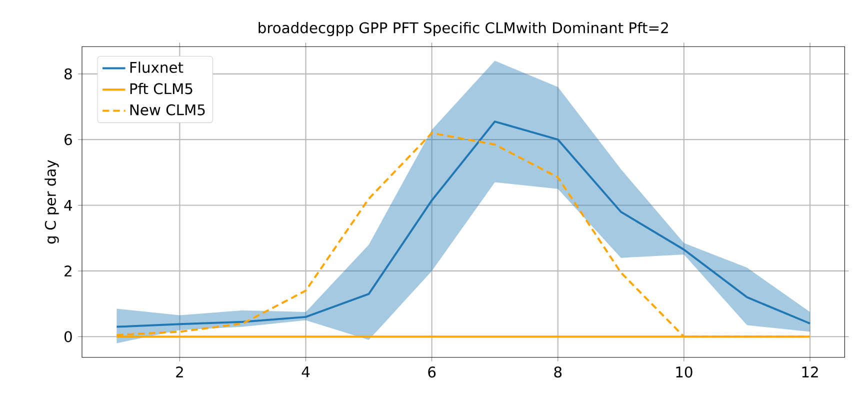 The image size is (856, 400). What do you see at coordinates (167, 110) in the screenshot?
I see `legend-label: New CLM5` at bounding box center [167, 110].